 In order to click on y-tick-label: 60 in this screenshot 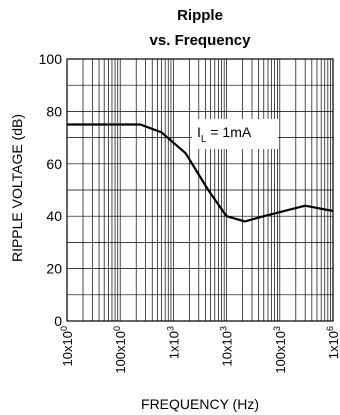, I will do `click(54, 164)`.